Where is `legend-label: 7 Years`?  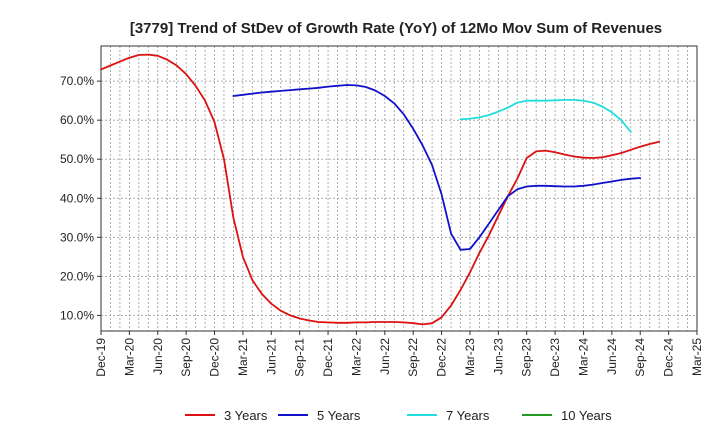 legend-label: 7 Years is located at coordinates (468, 415).